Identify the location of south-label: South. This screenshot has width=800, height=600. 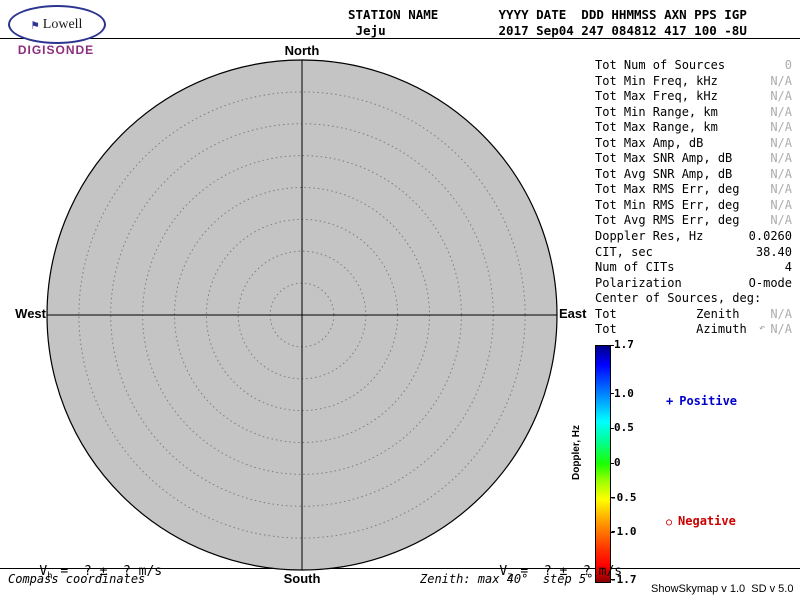
(302, 578).